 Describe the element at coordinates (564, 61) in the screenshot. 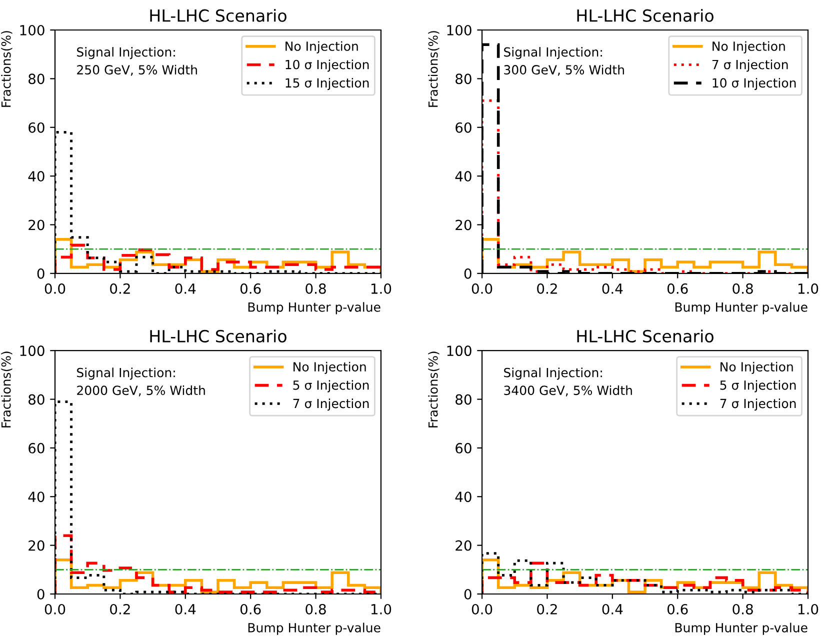

I see `annotation: Signal Injection: 300 GeV, 5% Width` at that location.